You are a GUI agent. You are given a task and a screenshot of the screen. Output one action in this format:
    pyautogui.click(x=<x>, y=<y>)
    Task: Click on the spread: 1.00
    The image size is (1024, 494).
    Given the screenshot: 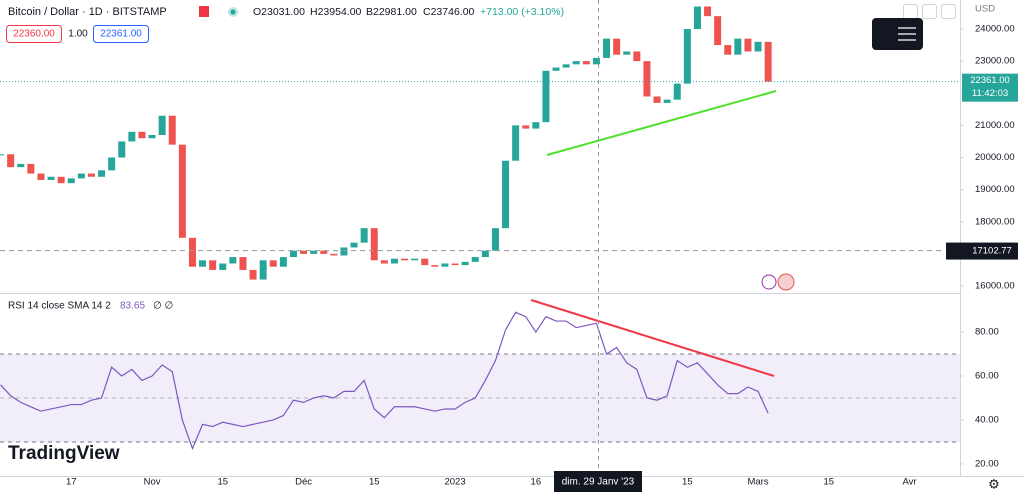 What is the action you would take?
    pyautogui.click(x=78, y=34)
    